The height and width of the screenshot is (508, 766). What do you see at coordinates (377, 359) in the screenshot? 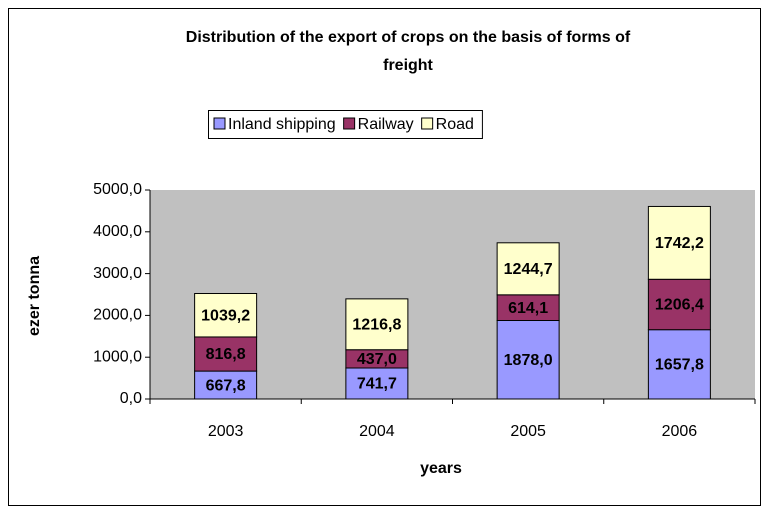
I see `data-label: 437,0` at bounding box center [377, 359].